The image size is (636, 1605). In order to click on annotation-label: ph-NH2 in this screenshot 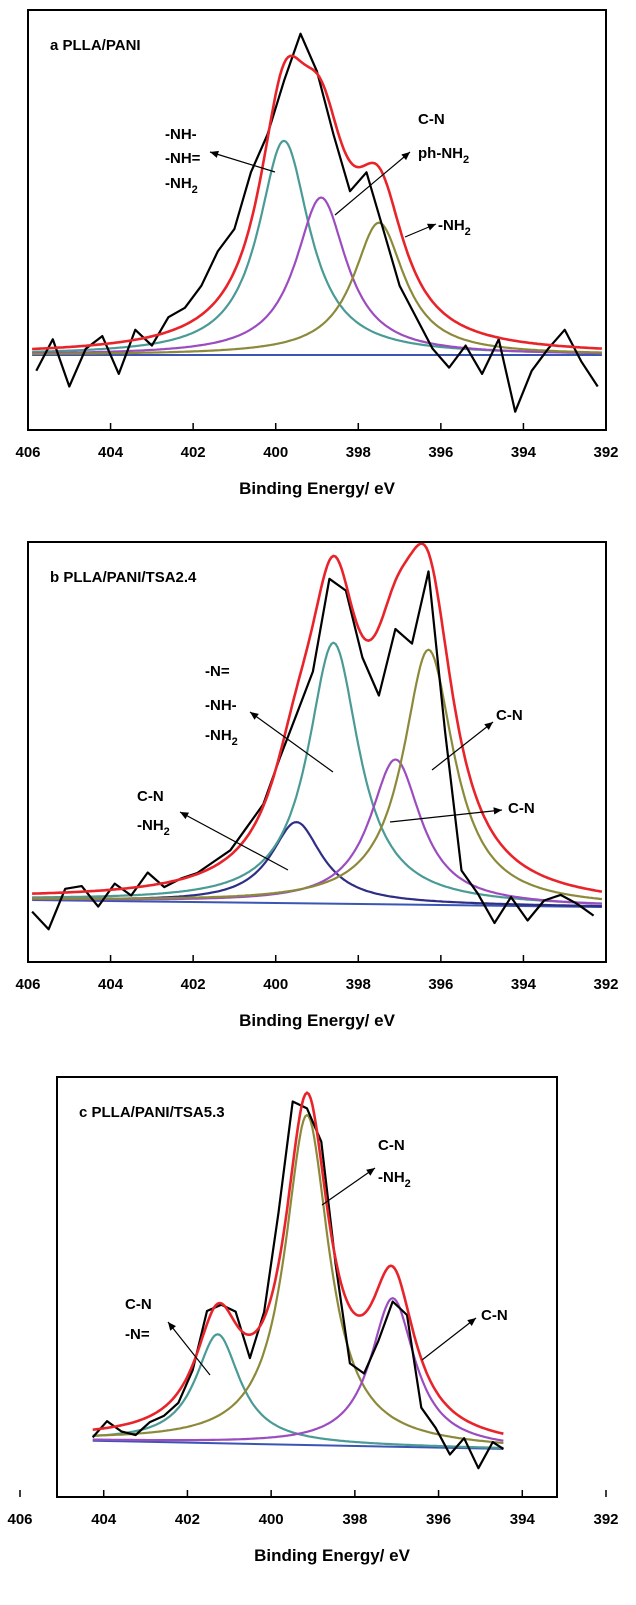, I will do `click(443, 155)`.